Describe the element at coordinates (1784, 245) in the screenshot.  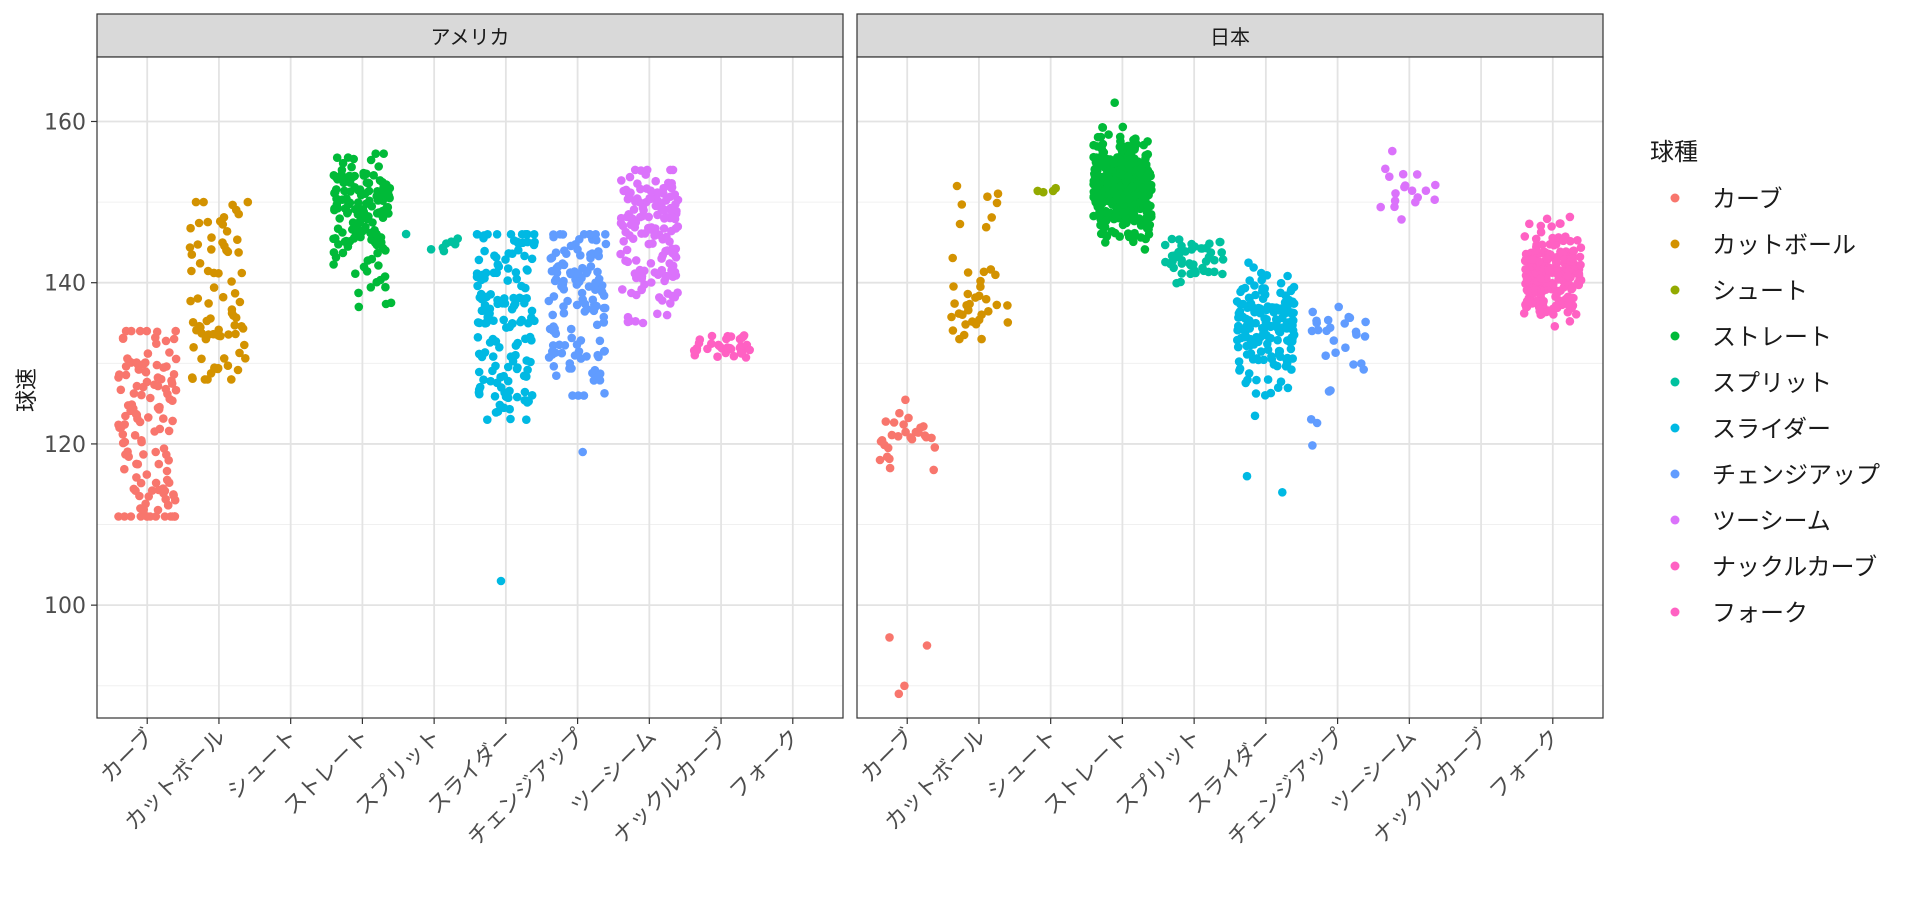
I see `legend-label: カットボール` at that location.